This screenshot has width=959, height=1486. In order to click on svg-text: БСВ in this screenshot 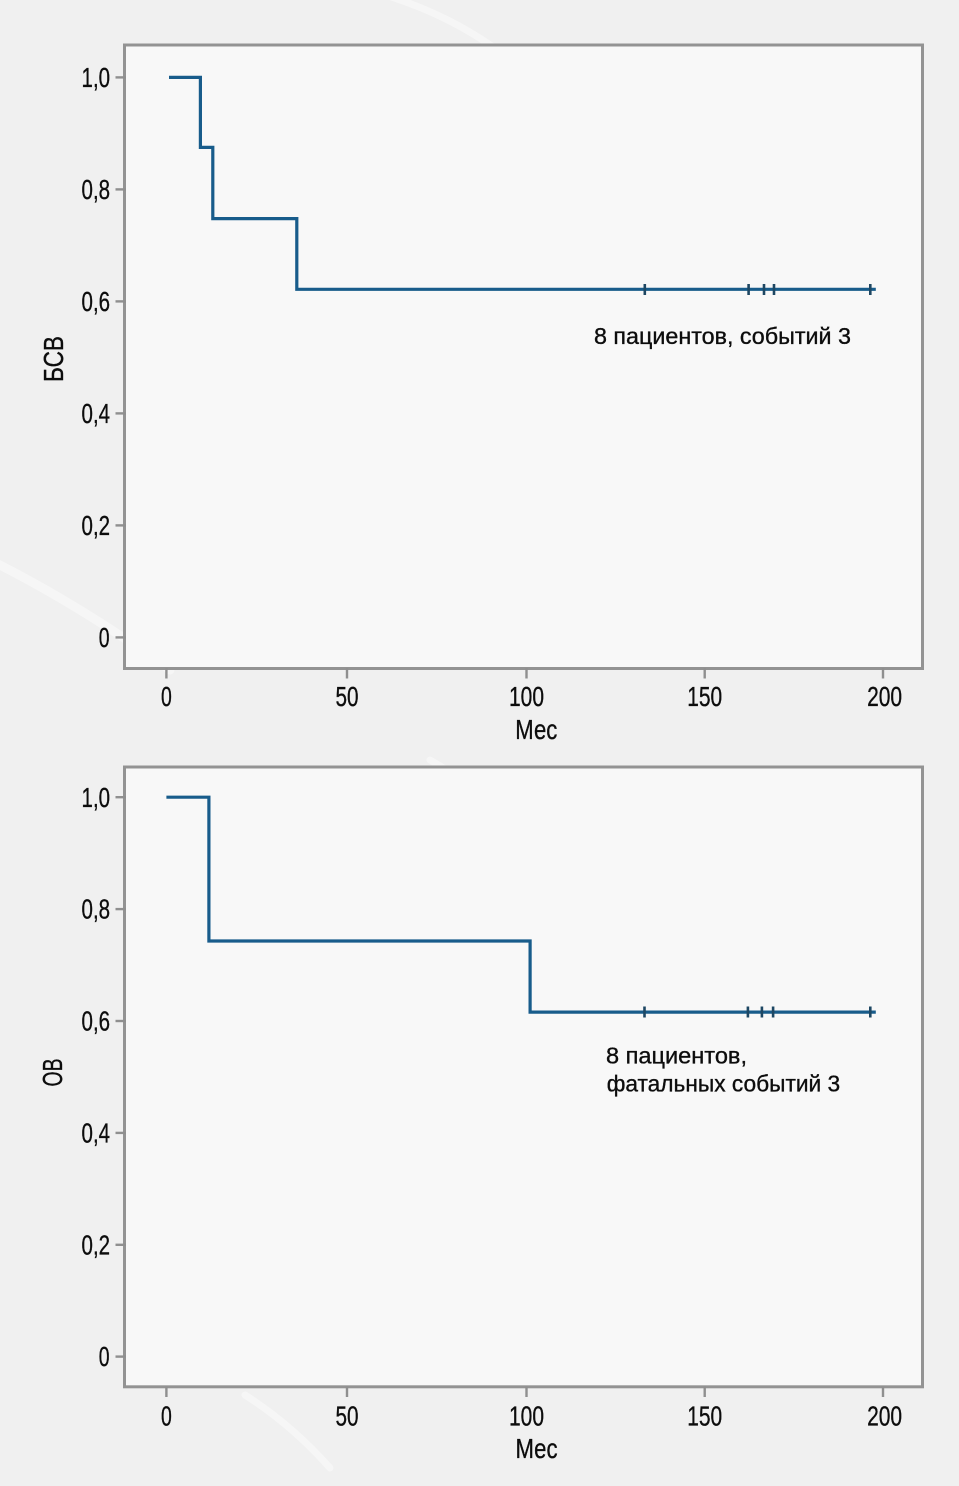, I will do `click(53, 359)`.